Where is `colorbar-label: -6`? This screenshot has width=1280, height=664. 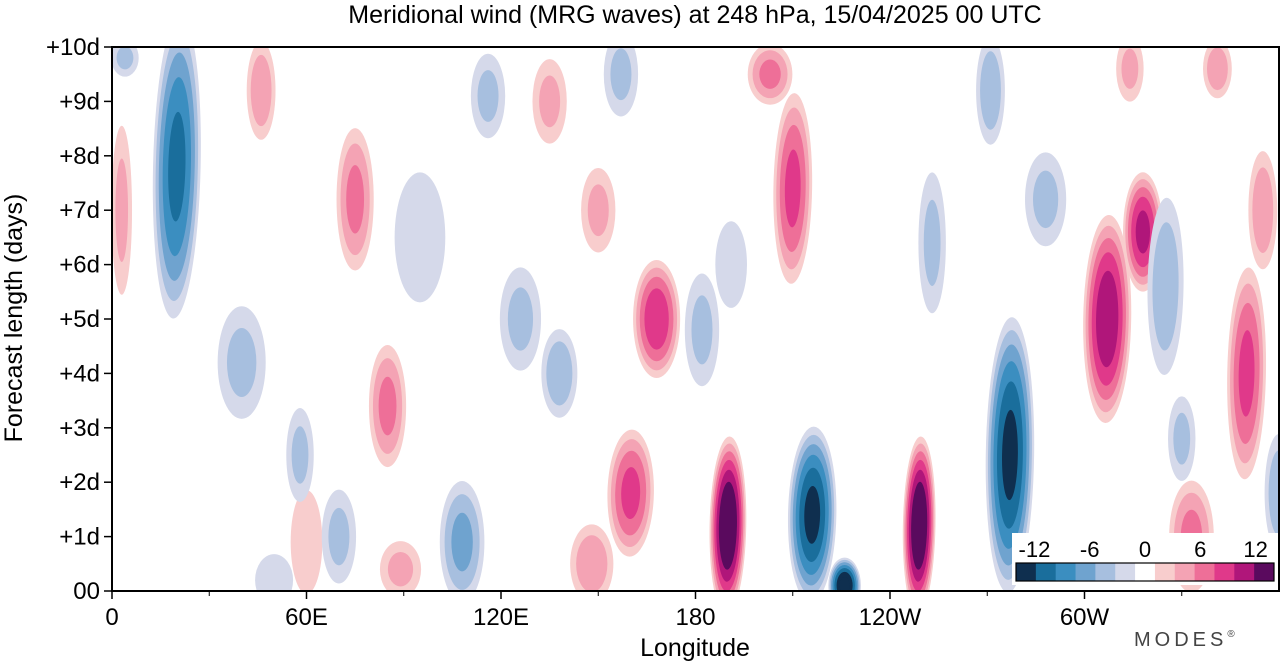 colorbar-label: -6 is located at coordinates (1090, 549).